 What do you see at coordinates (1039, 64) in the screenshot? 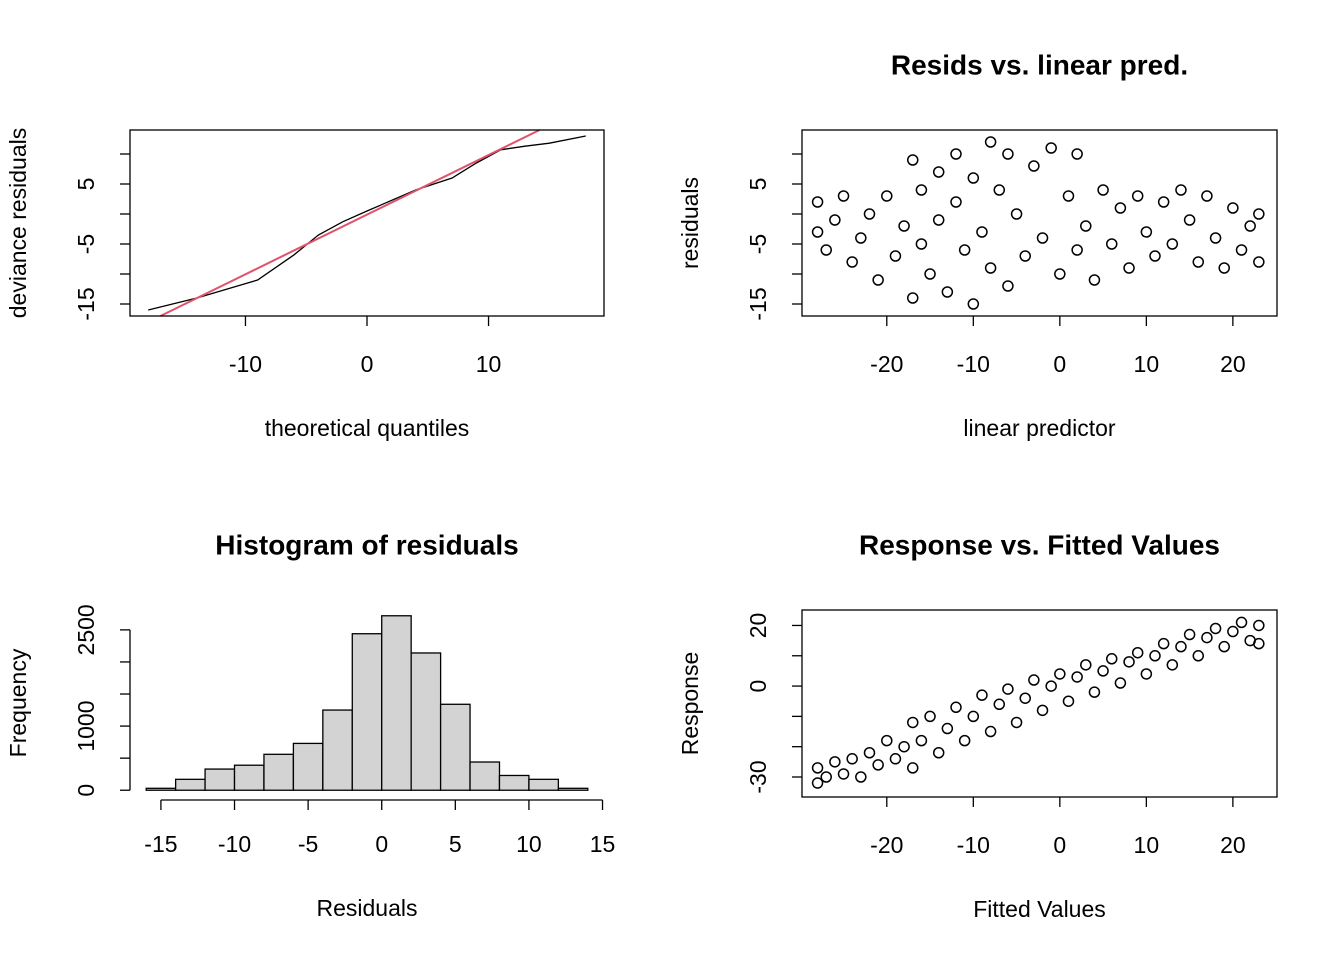
I see `panel-title: Resids vs. linear pred.` at bounding box center [1039, 64].